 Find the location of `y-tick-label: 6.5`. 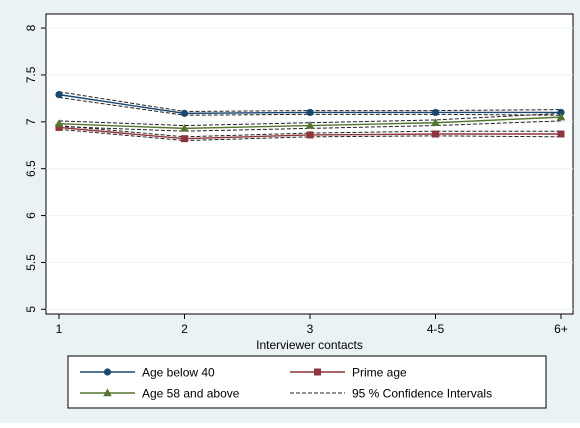

y-tick-label: 6.5 is located at coordinates (31, 168).